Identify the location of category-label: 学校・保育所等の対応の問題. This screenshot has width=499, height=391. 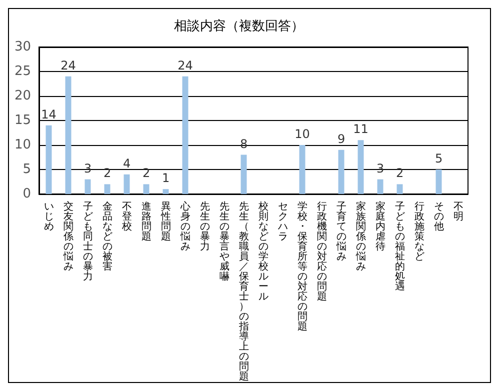
(302, 267).